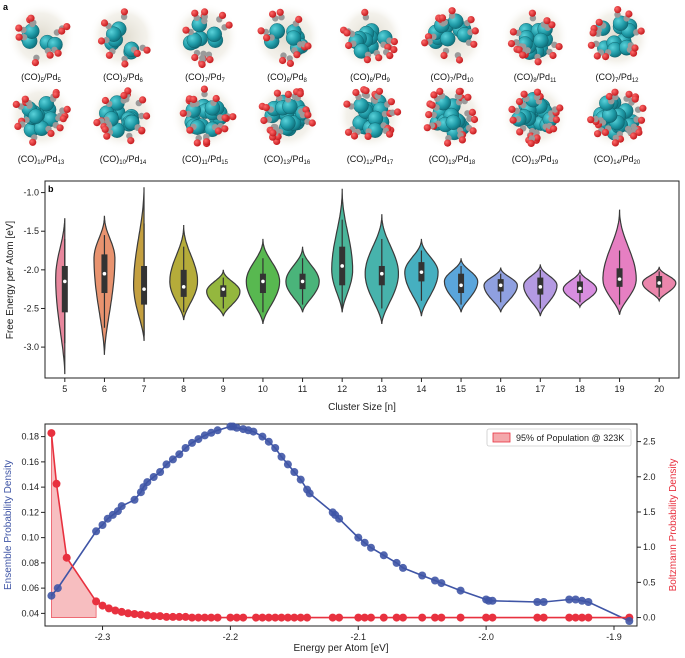 The image size is (685, 658). What do you see at coordinates (6, 7) in the screenshot?
I see `panel-a-letter: a` at bounding box center [6, 7].